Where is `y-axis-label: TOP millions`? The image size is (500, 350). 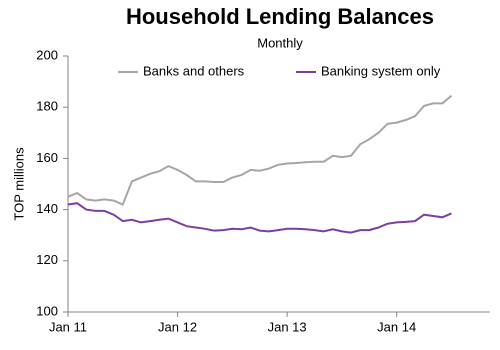
y-axis-label: TOP millions is located at coordinates (18, 184).